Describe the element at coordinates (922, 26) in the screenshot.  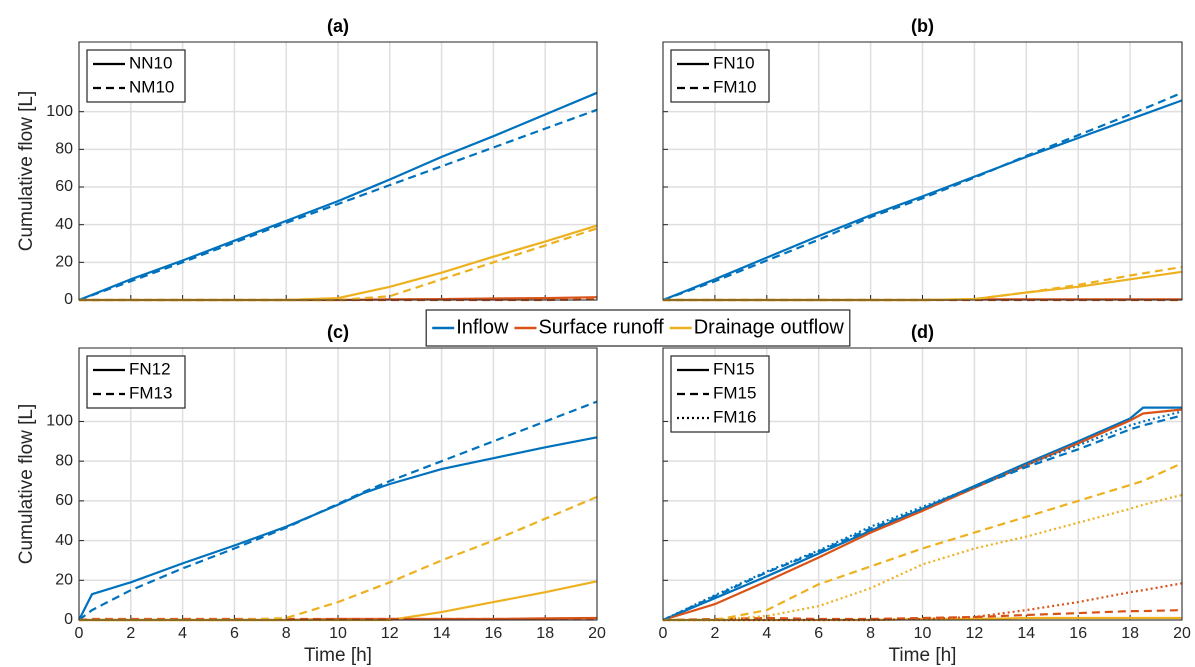
I see `panel-title: (b)` at that location.